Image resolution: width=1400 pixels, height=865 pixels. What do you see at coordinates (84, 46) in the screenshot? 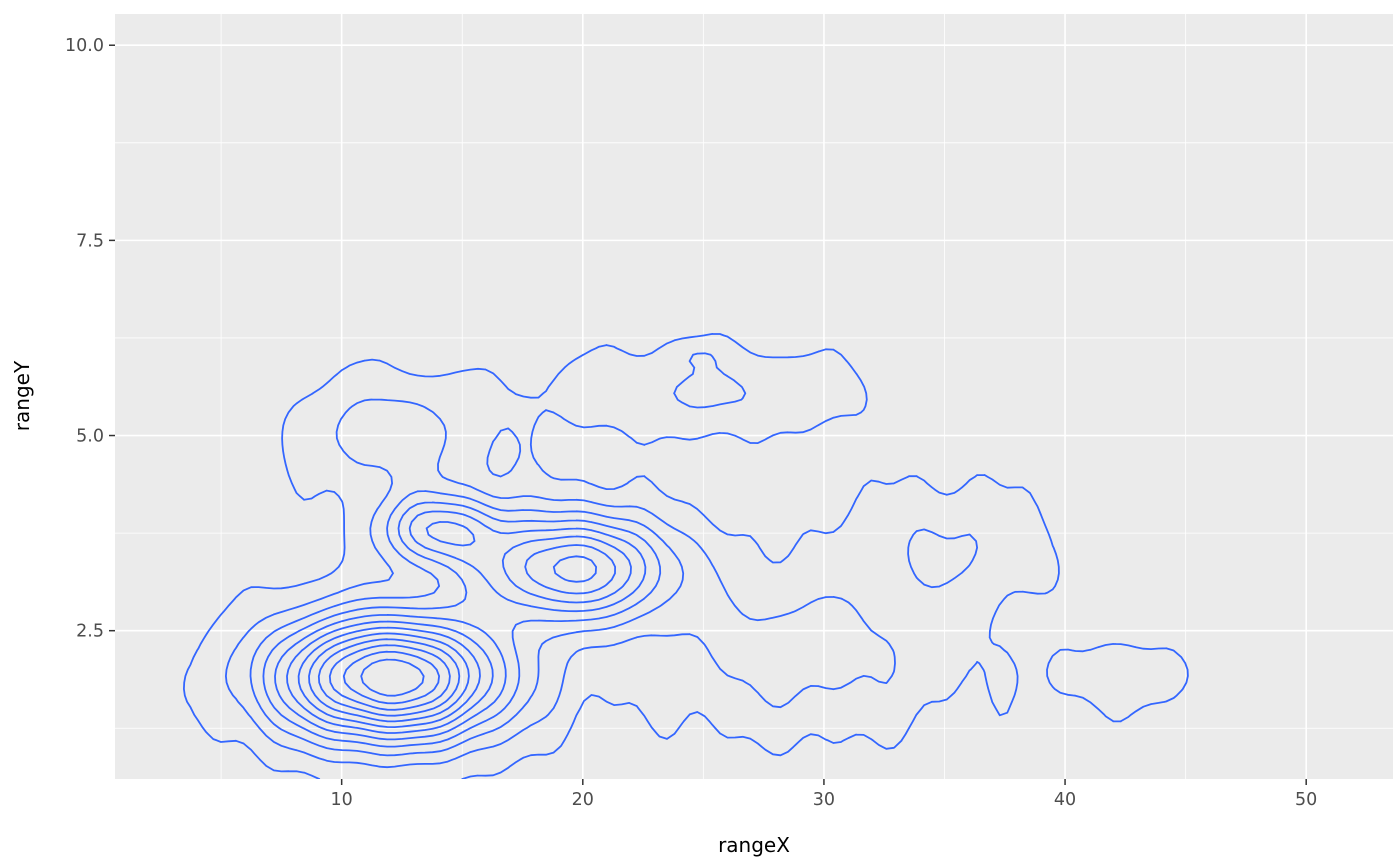
I see `y-tick-label: 10.0` at bounding box center [84, 46].